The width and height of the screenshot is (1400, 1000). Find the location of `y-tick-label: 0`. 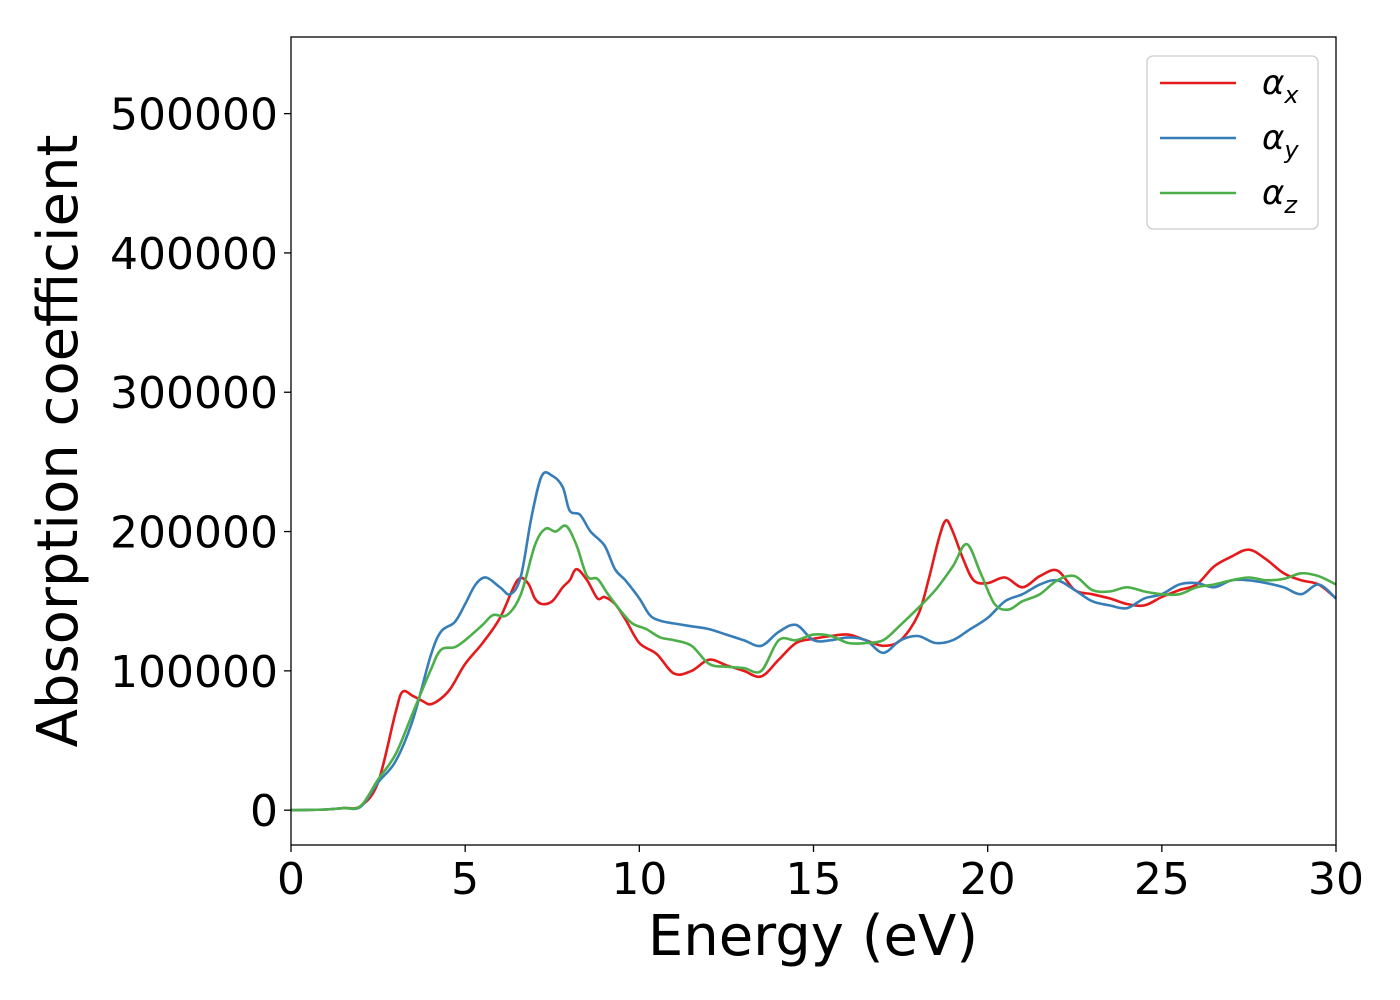

y-tick-label: 0 is located at coordinates (264, 811).